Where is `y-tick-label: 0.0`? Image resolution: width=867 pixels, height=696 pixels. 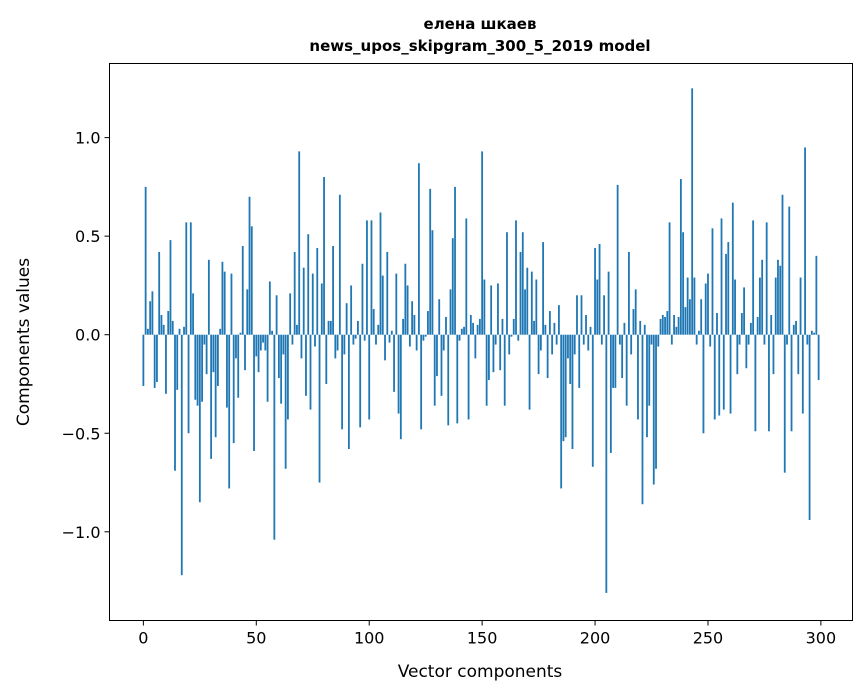 y-tick-label: 0.0 is located at coordinates (87, 335).